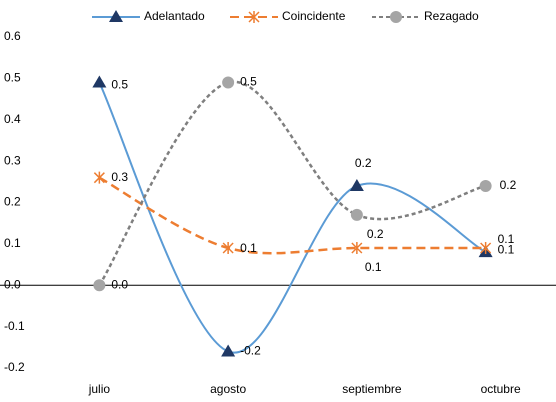 Image resolution: width=556 pixels, height=402 pixels. What do you see at coordinates (12, 202) in the screenshot?
I see `y-tick-label: 0.2` at bounding box center [12, 202].